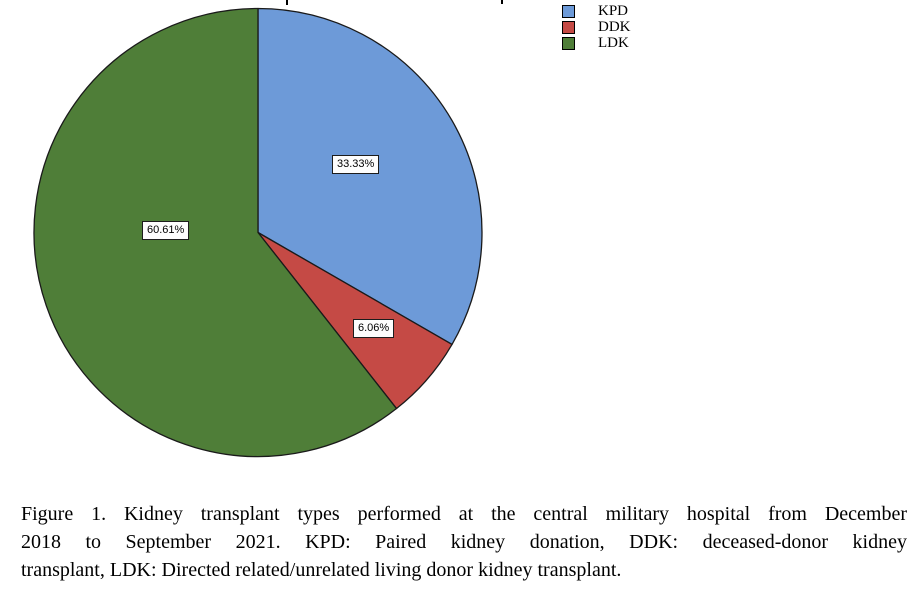  What do you see at coordinates (596, 11) in the screenshot?
I see `legend-row-kpd: KPD` at bounding box center [596, 11].